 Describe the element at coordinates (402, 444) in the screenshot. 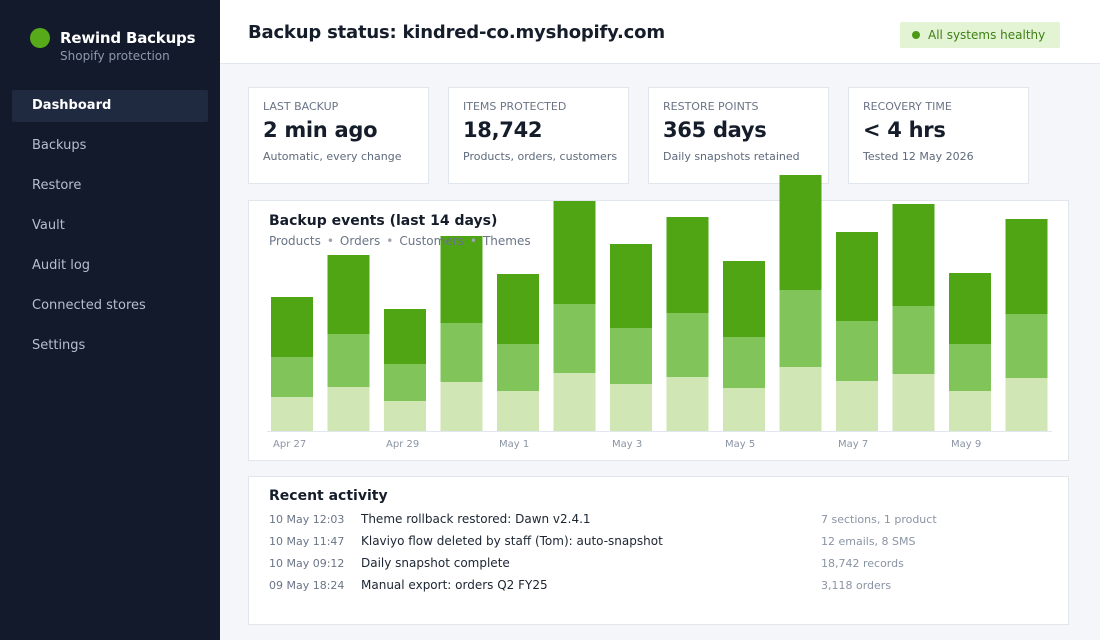

I see `chart-x-tick-label: Apr 29` at that location.